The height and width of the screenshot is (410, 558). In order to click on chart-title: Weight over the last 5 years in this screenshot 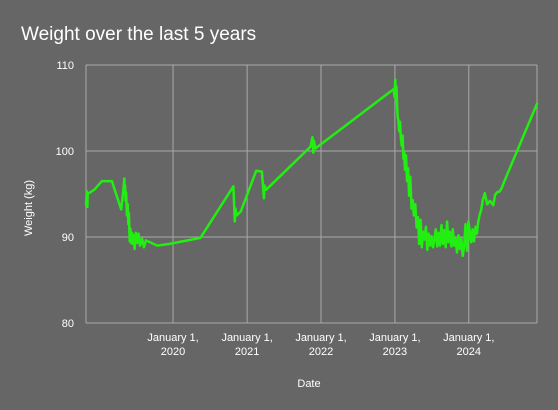, I will do `click(138, 34)`.